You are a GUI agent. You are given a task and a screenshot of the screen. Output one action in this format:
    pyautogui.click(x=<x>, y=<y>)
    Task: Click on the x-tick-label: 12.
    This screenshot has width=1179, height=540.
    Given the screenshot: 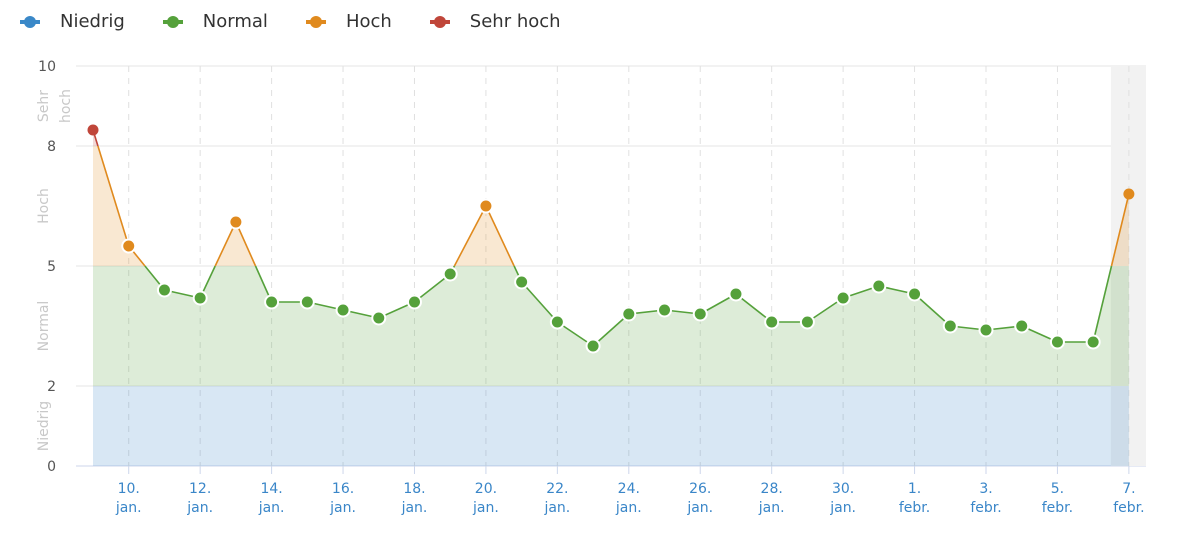 What is the action you would take?
    pyautogui.click(x=200, y=489)
    